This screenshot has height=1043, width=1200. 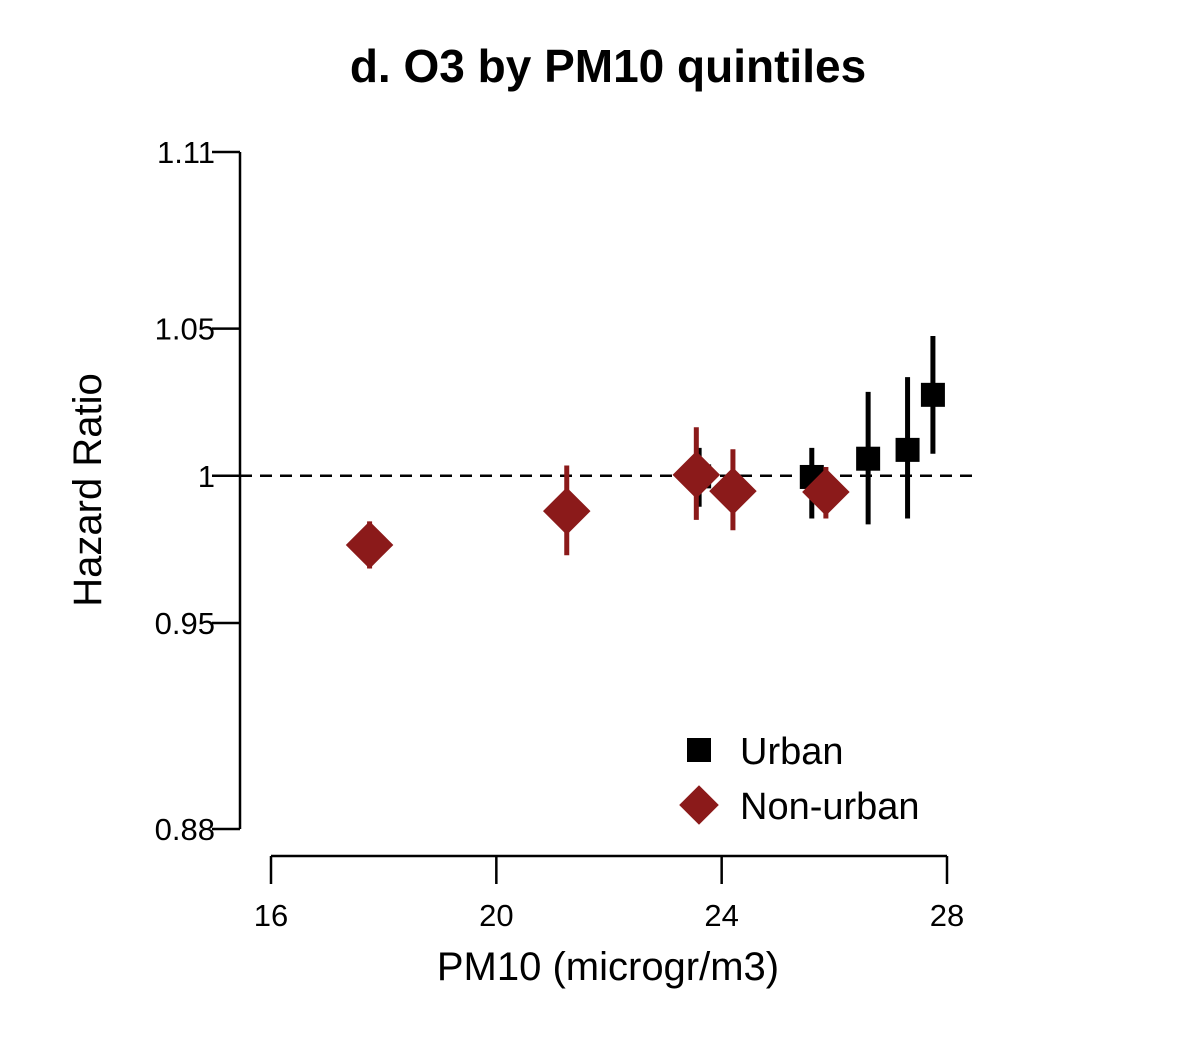 What do you see at coordinates (271, 915) in the screenshot?
I see `x-tick-label: 16` at bounding box center [271, 915].